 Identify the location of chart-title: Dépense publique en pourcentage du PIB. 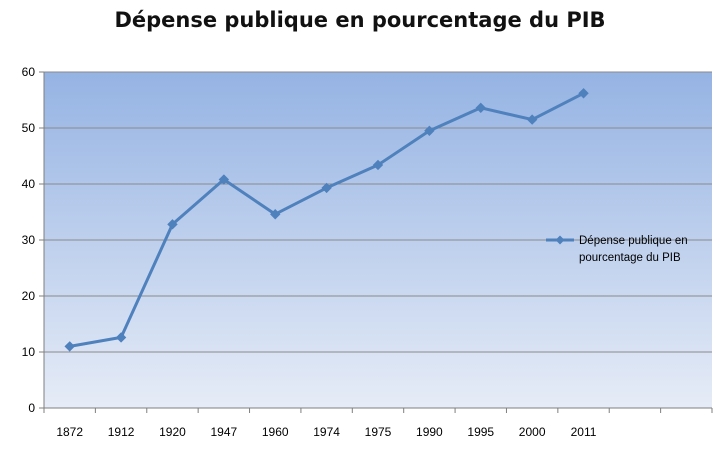
(360, 20).